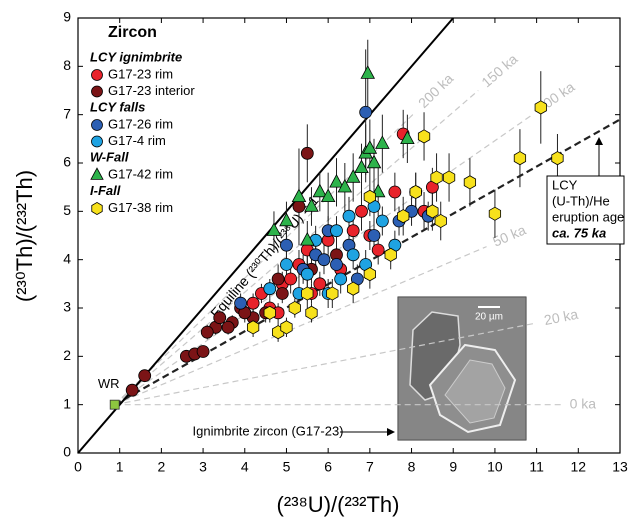 The image size is (638, 525). What do you see at coordinates (137, 140) in the screenshot?
I see `legend-label: G17-4 rim` at bounding box center [137, 140].